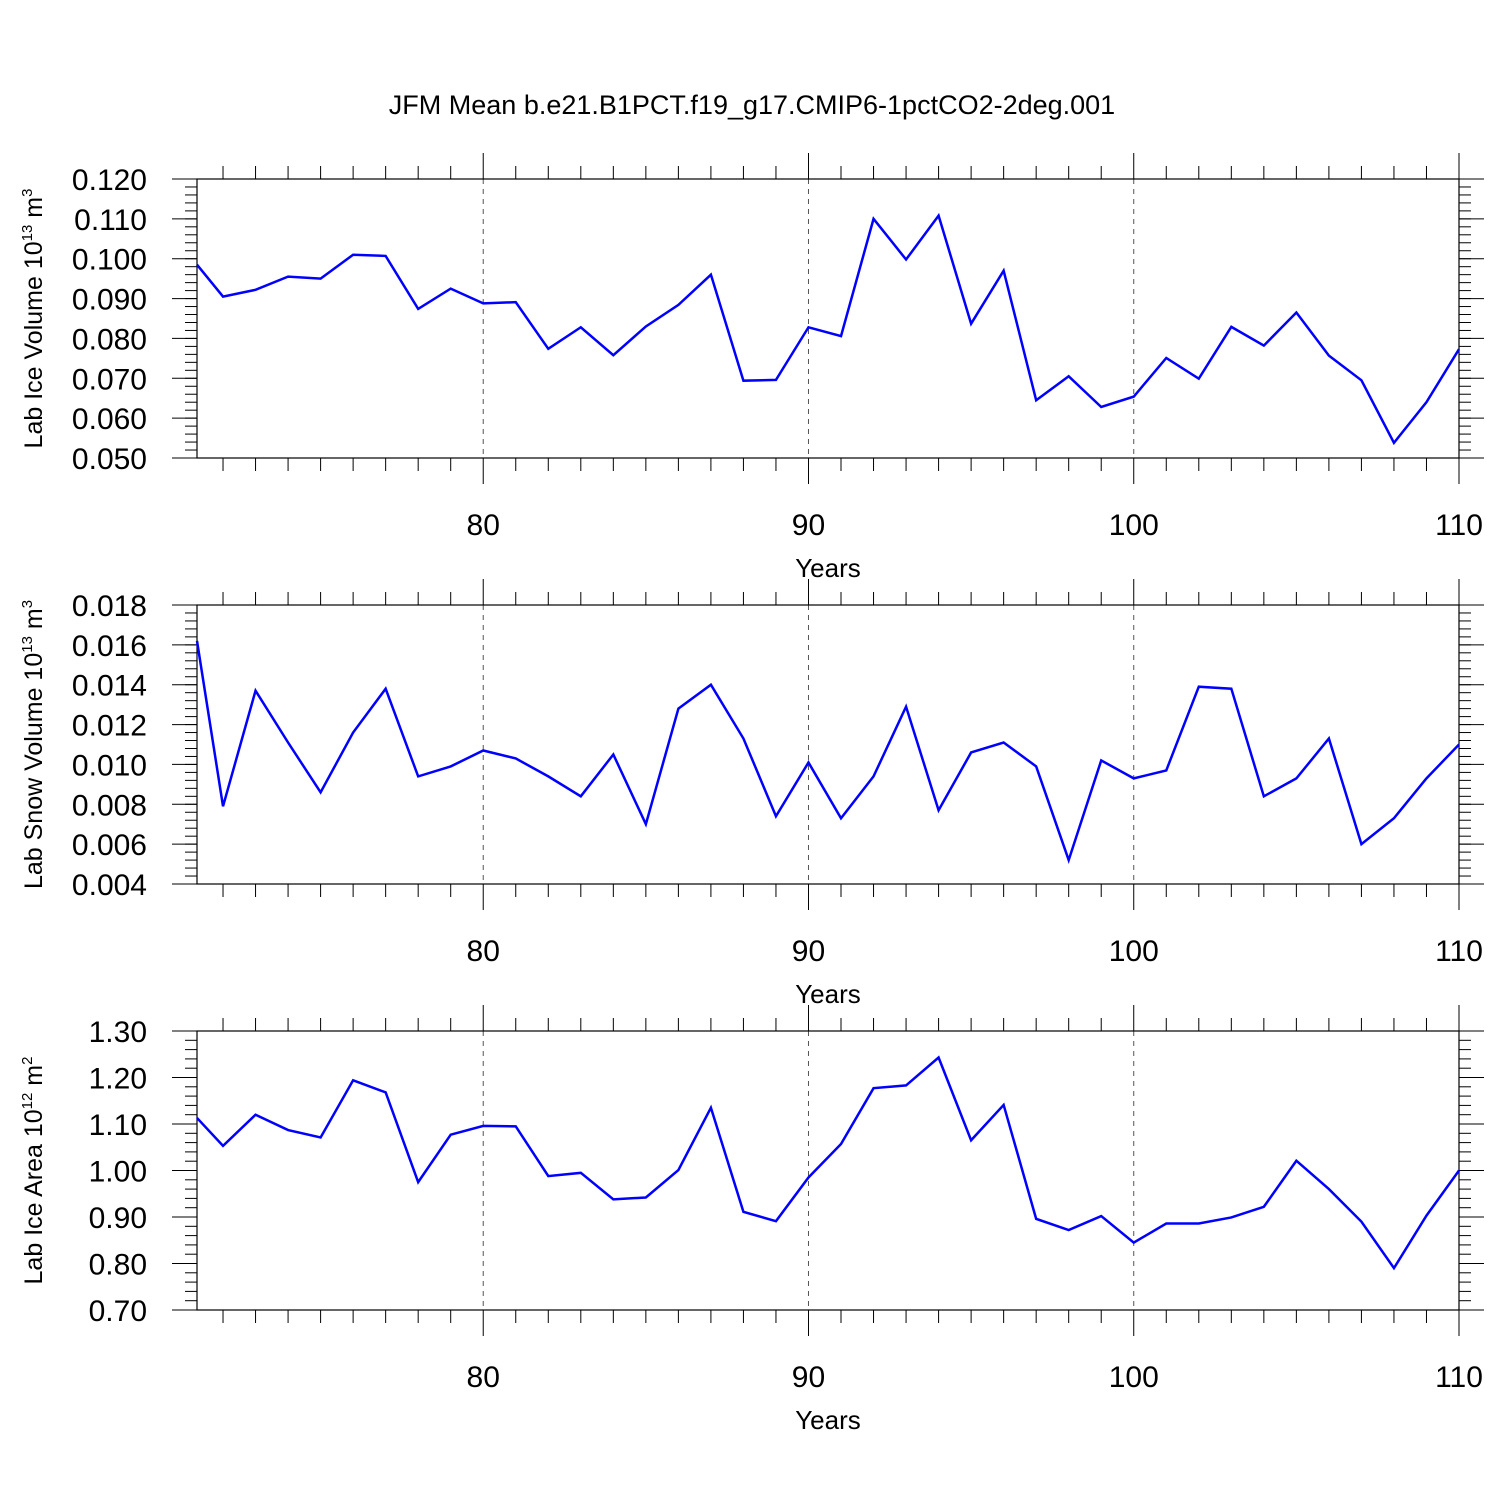 The height and width of the screenshot is (1500, 1500). Describe the element at coordinates (110, 220) in the screenshot. I see `y-tick-label: 0.110` at that location.